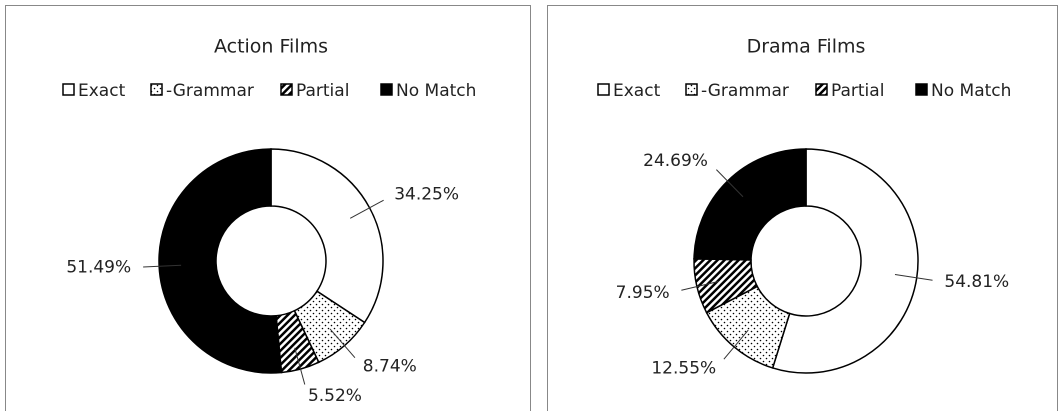 This screenshot has width=1058, height=411. What do you see at coordinates (806, 47) in the screenshot?
I see `chart-title: Drama Films` at bounding box center [806, 47].